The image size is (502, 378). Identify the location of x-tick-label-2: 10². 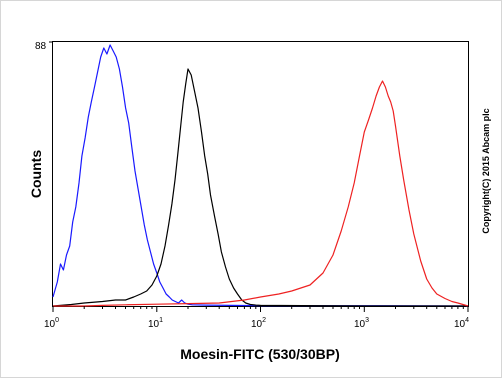
(258, 323).